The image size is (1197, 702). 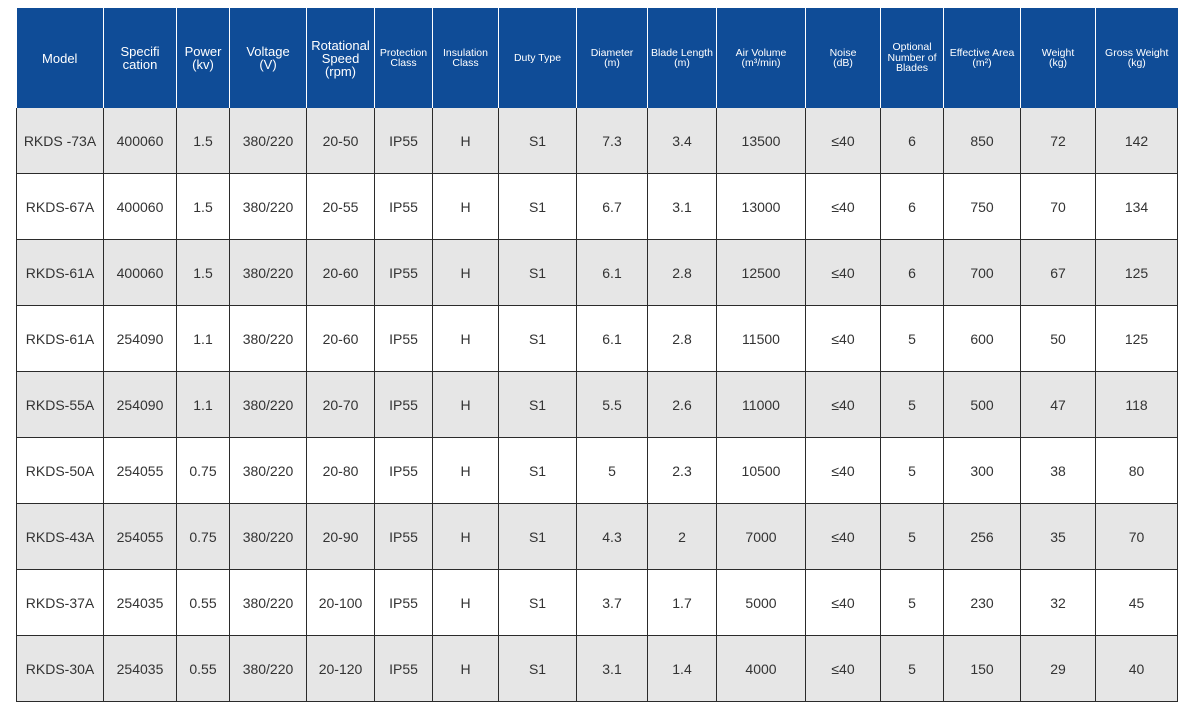 I want to click on table-cell: 3.1, so click(x=612, y=668).